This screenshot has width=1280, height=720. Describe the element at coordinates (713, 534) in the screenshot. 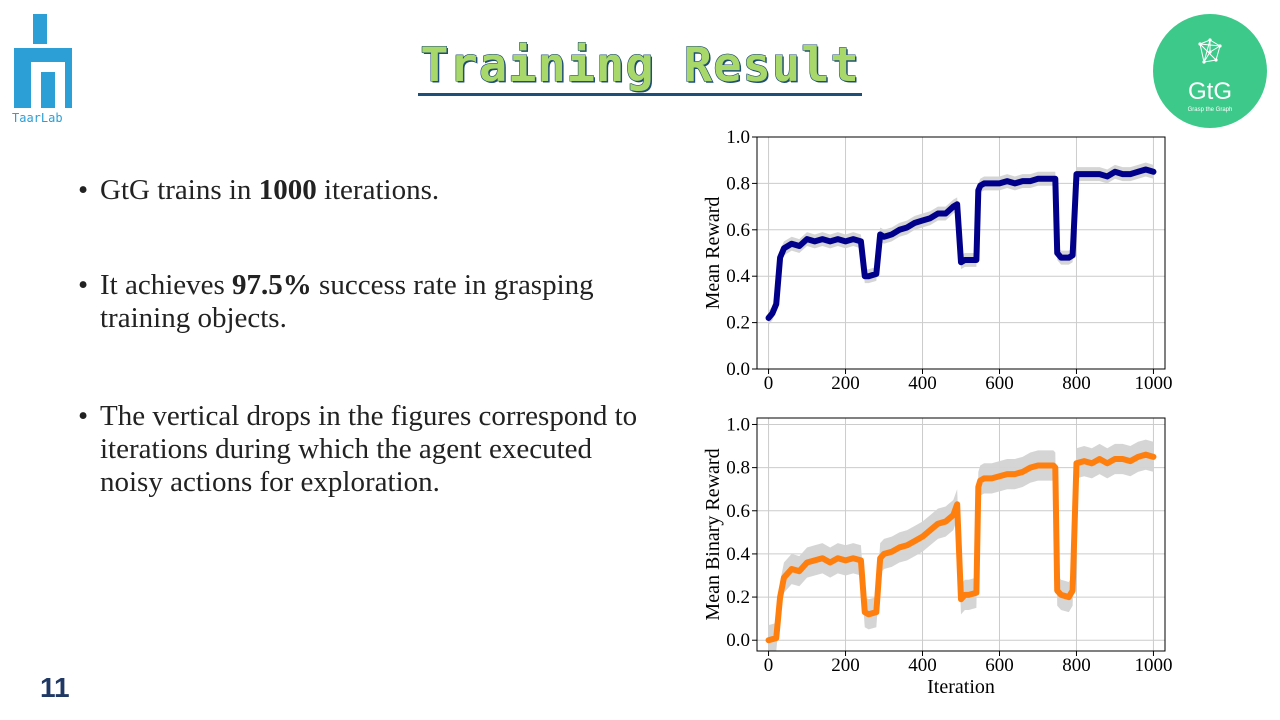

I see `y-axis-label: Mean Binary Reward` at that location.